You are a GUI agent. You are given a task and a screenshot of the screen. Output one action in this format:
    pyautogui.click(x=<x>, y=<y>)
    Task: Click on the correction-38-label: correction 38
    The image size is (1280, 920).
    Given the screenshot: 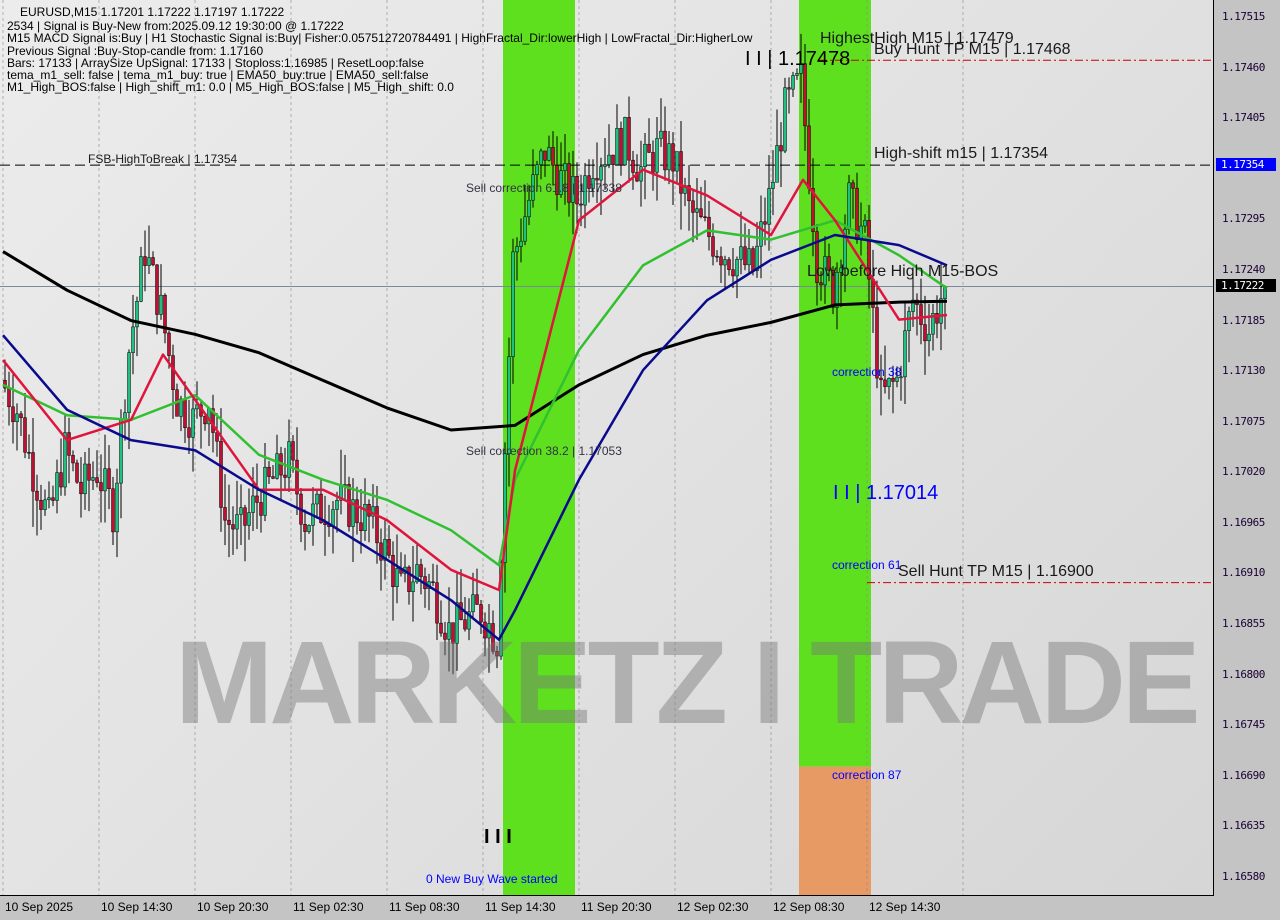 What is the action you would take?
    pyautogui.click(x=867, y=372)
    